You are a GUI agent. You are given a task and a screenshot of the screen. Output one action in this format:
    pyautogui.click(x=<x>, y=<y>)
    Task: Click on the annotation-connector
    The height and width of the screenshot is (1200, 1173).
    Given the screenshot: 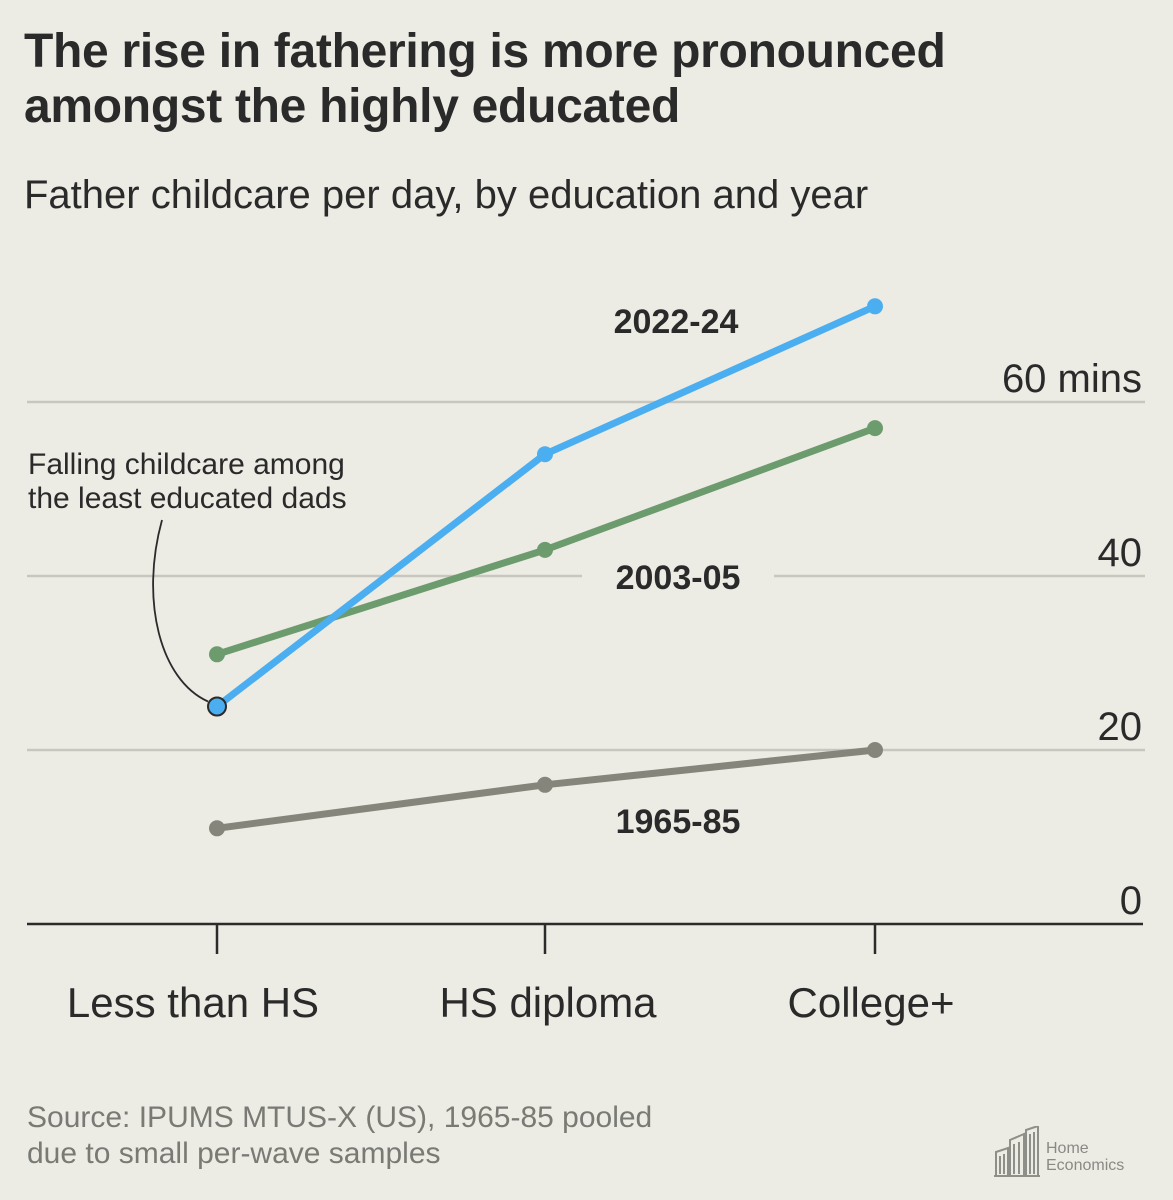 What is the action you would take?
    pyautogui.click(x=180, y=611)
    